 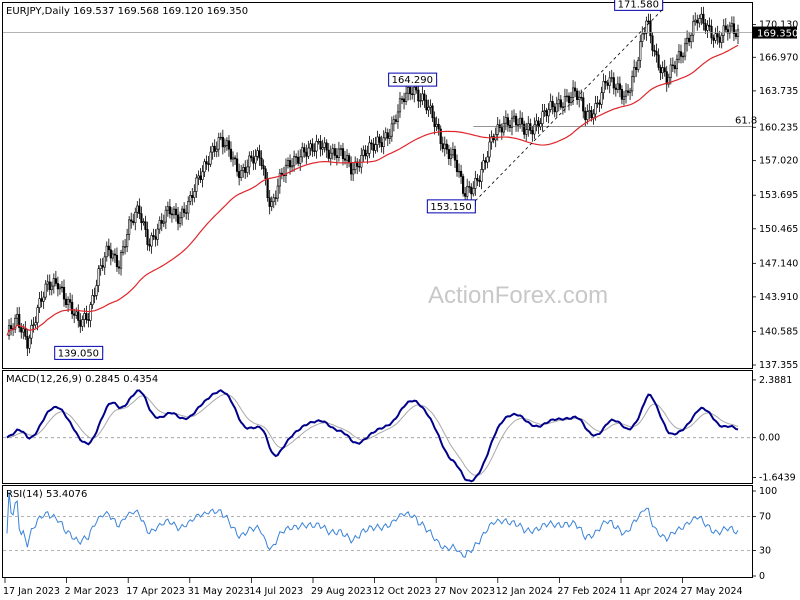 What do you see at coordinates (377, 531) in the screenshot?
I see `rsi-panel-frame` at bounding box center [377, 531].